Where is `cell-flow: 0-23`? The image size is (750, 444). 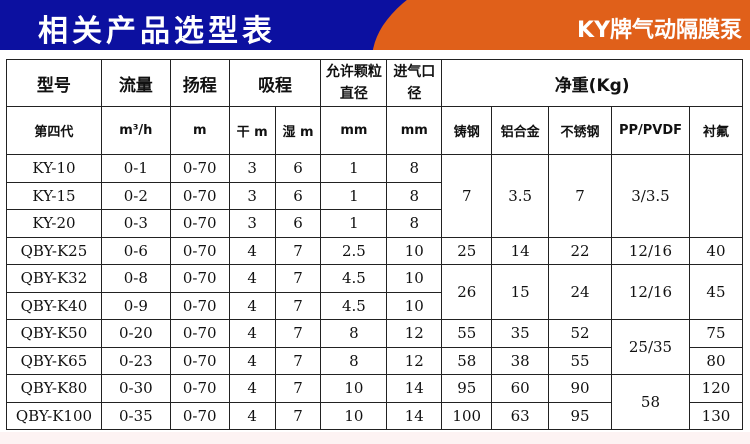
cell-flow: 0-23 is located at coordinates (135, 360).